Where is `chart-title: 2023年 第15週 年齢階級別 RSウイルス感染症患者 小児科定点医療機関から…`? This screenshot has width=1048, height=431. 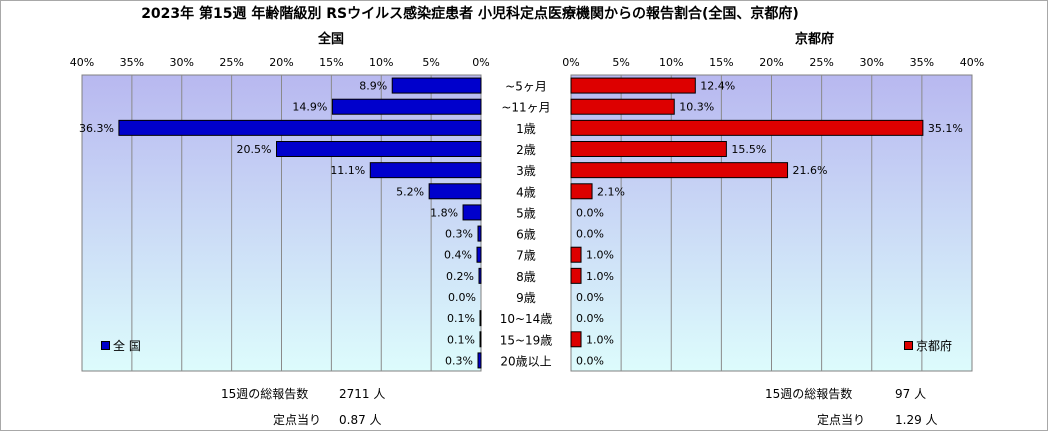 chart-title: 2023年 第15週 年齢階級別 RSウイルス感染症患者 小児科定点医療機関から… is located at coordinates (470, 14).